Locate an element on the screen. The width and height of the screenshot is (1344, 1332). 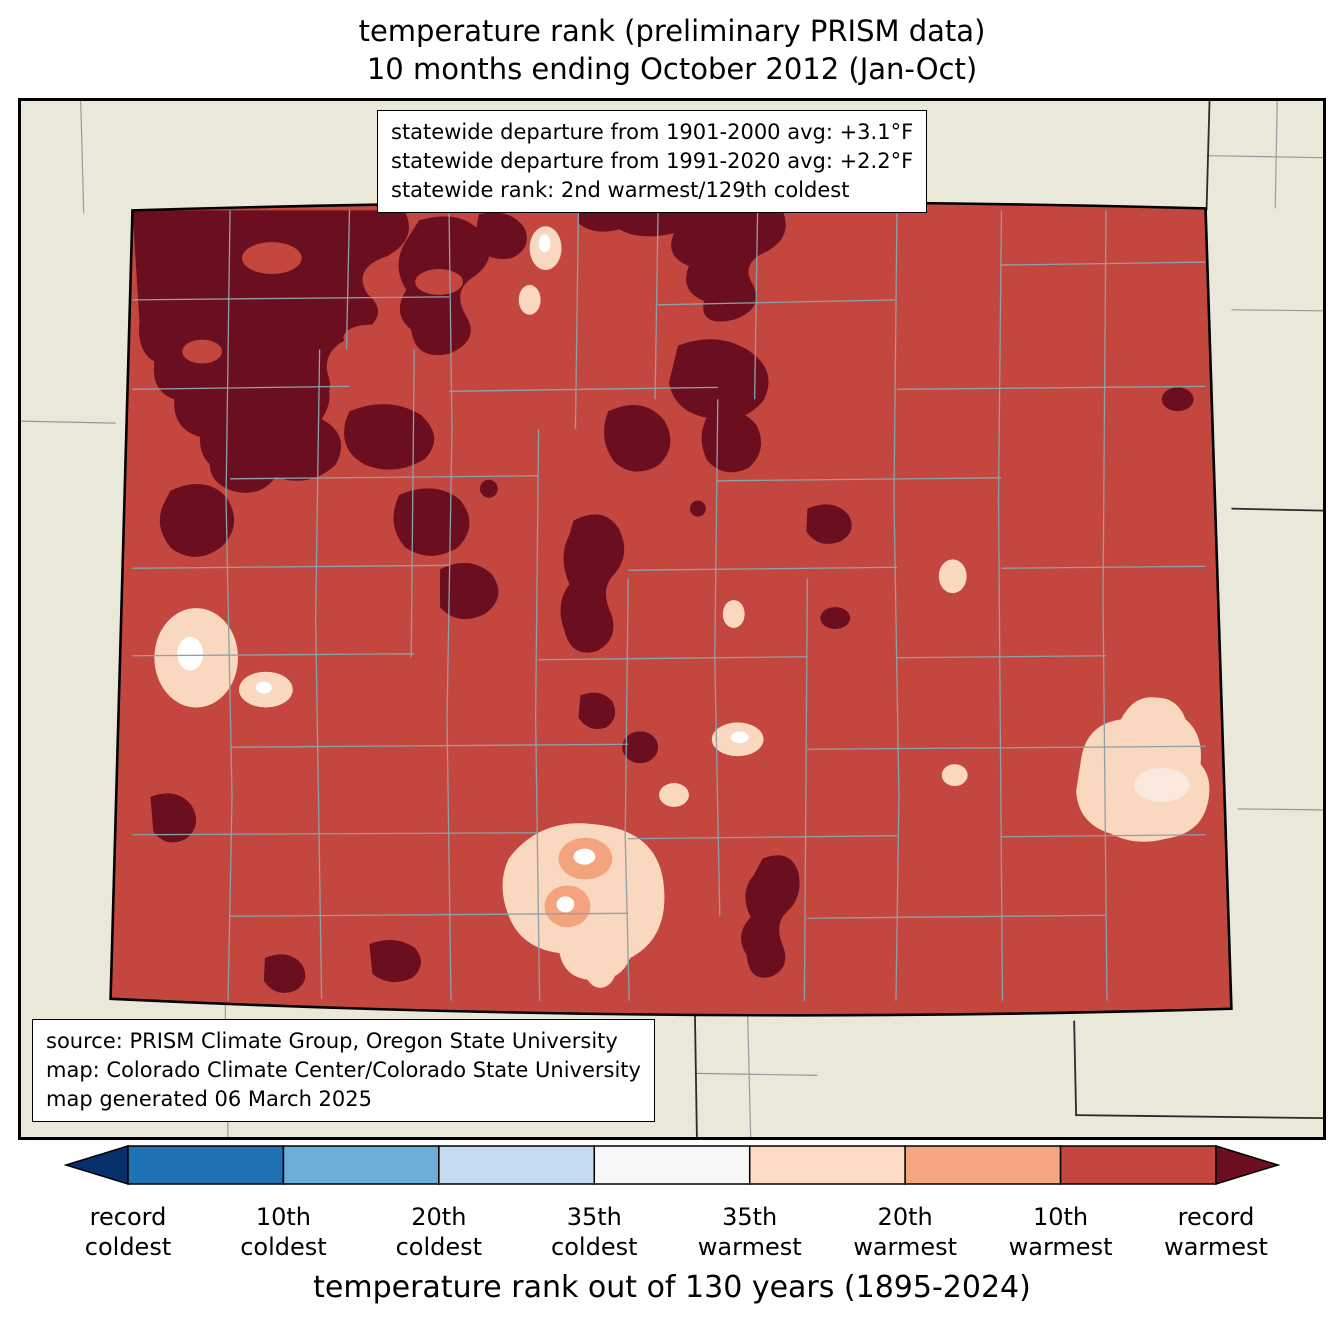
colorbar-coldest-20th-band is located at coordinates (361, 1165).